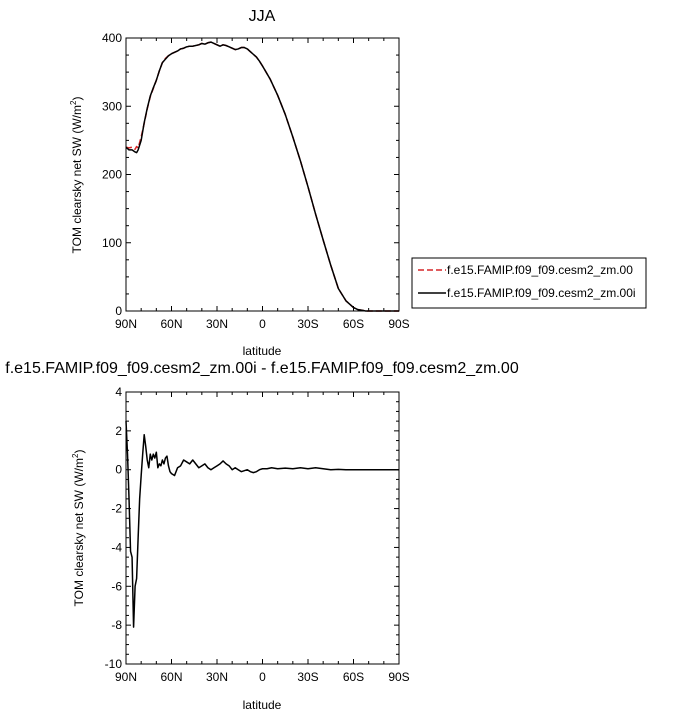 This screenshot has width=695, height=717. What do you see at coordinates (171, 677) in the screenshot?
I see `bottom-x-tick-label: 60N` at bounding box center [171, 677].